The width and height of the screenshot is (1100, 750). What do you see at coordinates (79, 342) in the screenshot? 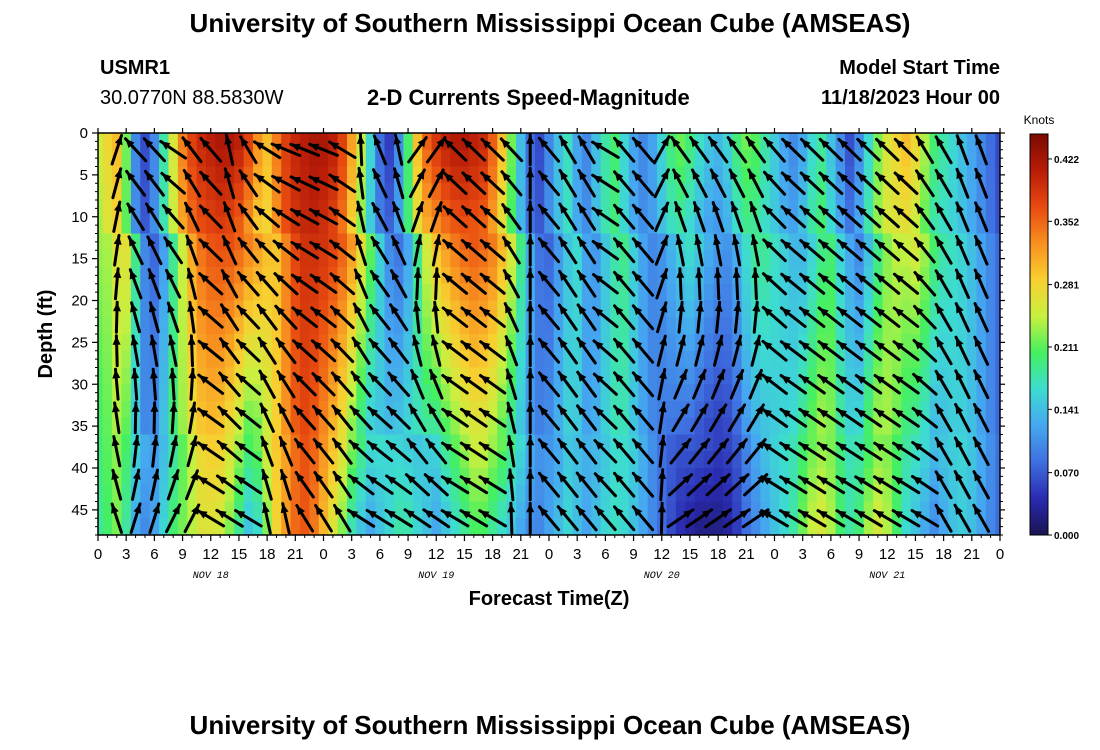
I see `y-tick-label: 25` at bounding box center [79, 342].